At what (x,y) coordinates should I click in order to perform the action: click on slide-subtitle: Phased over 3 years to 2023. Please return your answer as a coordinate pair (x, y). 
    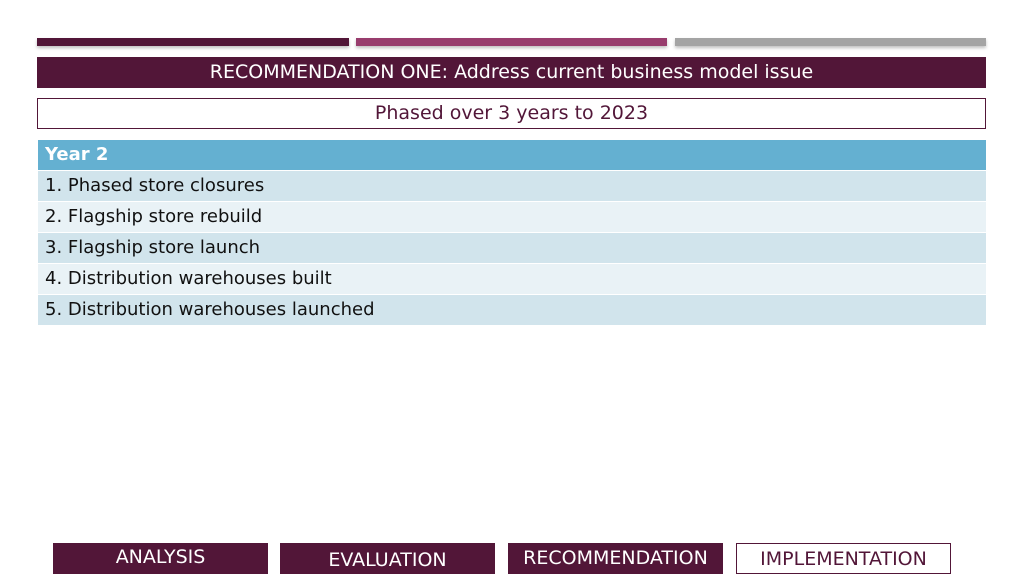
    Looking at the image, I should click on (511, 113).